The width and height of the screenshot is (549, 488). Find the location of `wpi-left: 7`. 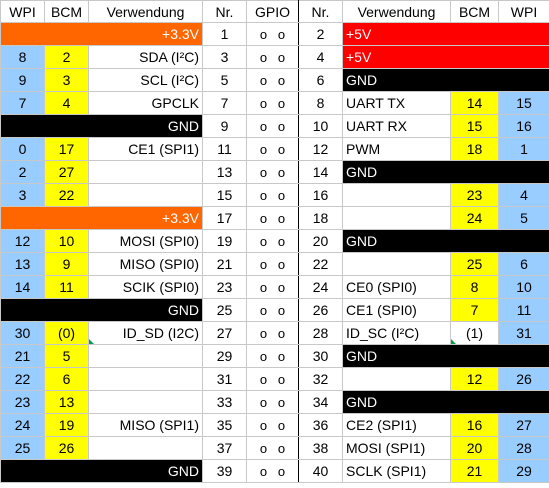

wpi-left: 7 is located at coordinates (22, 103).